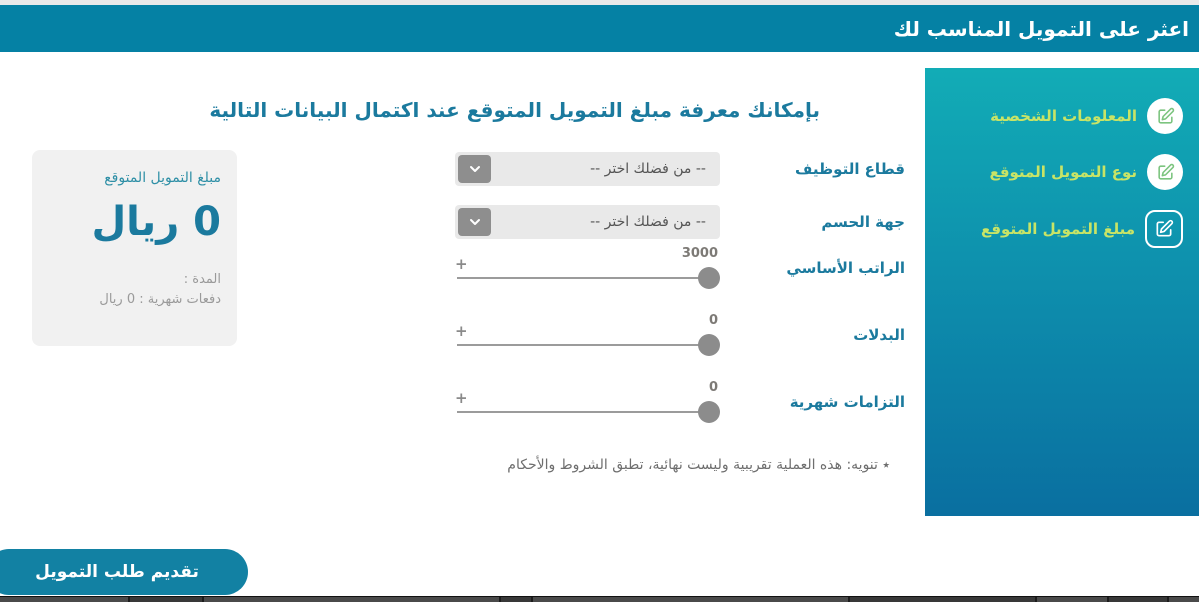 The height and width of the screenshot is (602, 1199). I want to click on form-row-deduction-entity: جهة الحسم -- من فضلك اختر --, so click(680, 222).